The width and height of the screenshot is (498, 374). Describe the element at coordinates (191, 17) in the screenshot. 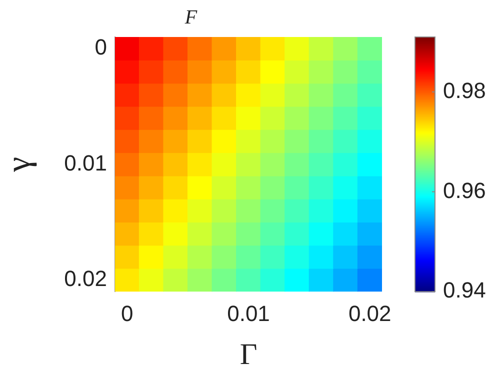

I see `chart-title: F` at that location.